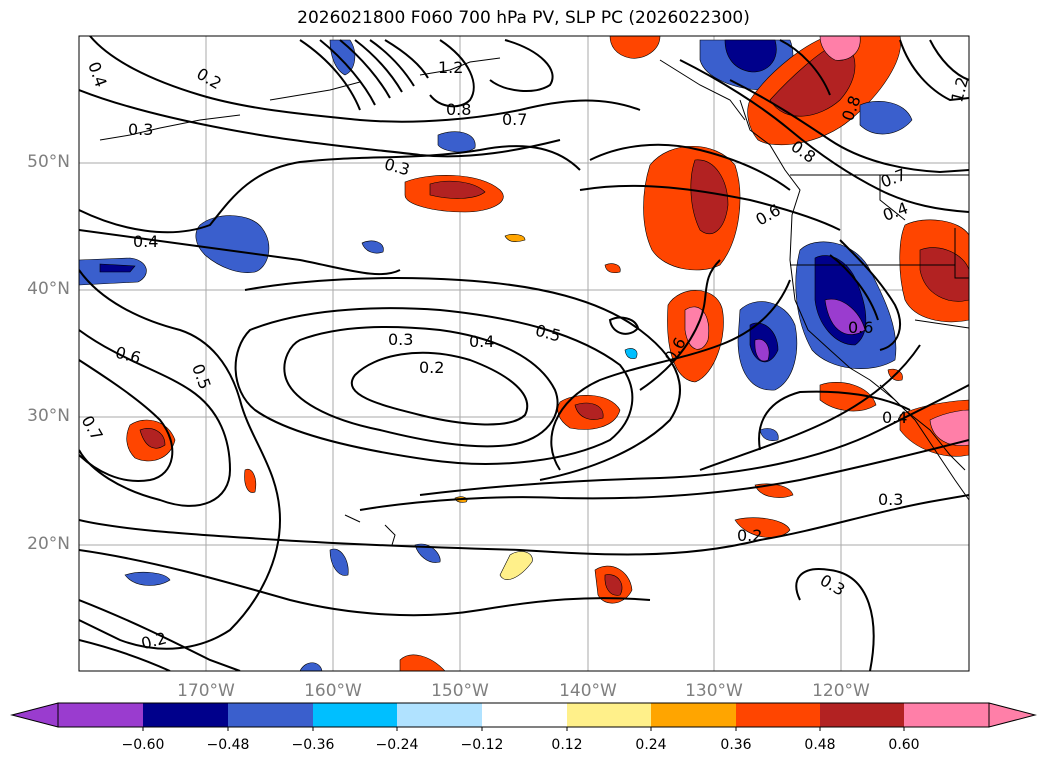  Describe the element at coordinates (841, 691) in the screenshot. I see `longitude-label: 120°W` at that location.